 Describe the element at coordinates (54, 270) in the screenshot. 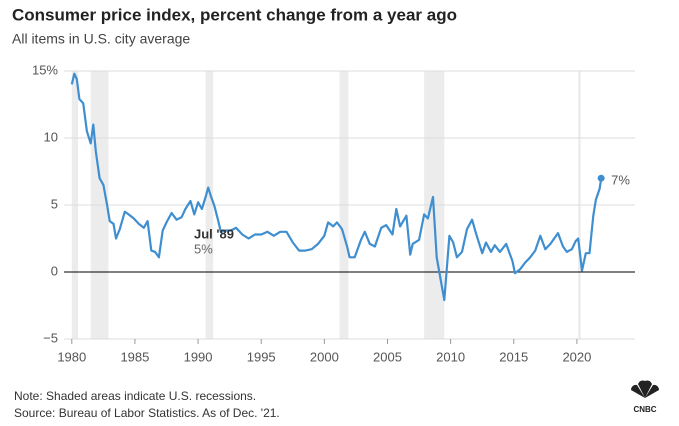

I see `y-tick-label: 0` at that location.